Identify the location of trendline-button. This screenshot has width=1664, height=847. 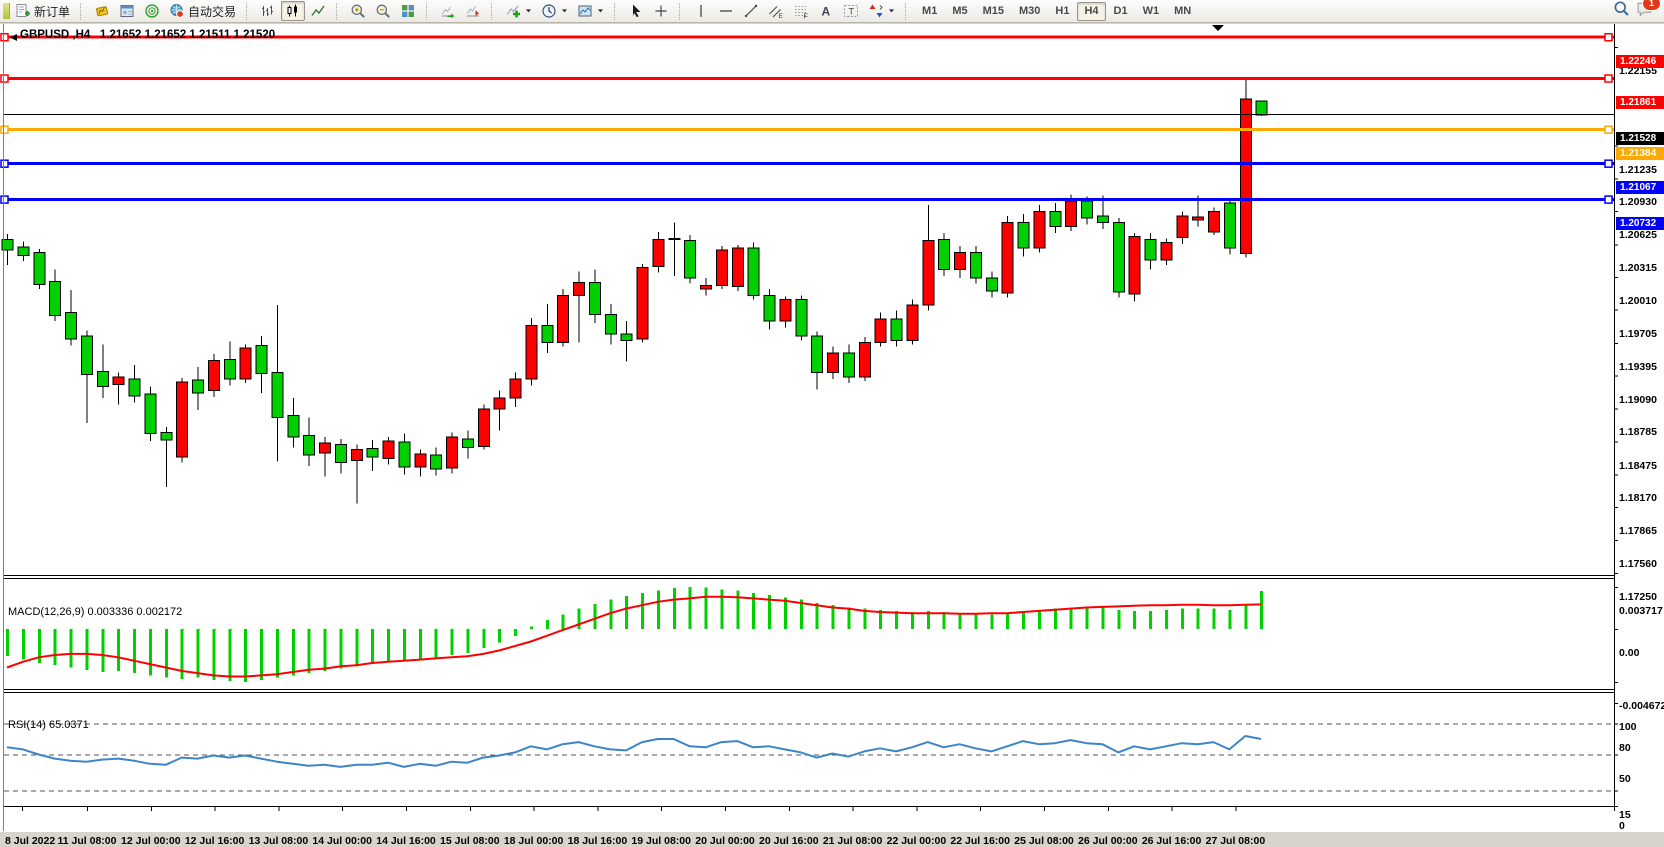
(751, 11).